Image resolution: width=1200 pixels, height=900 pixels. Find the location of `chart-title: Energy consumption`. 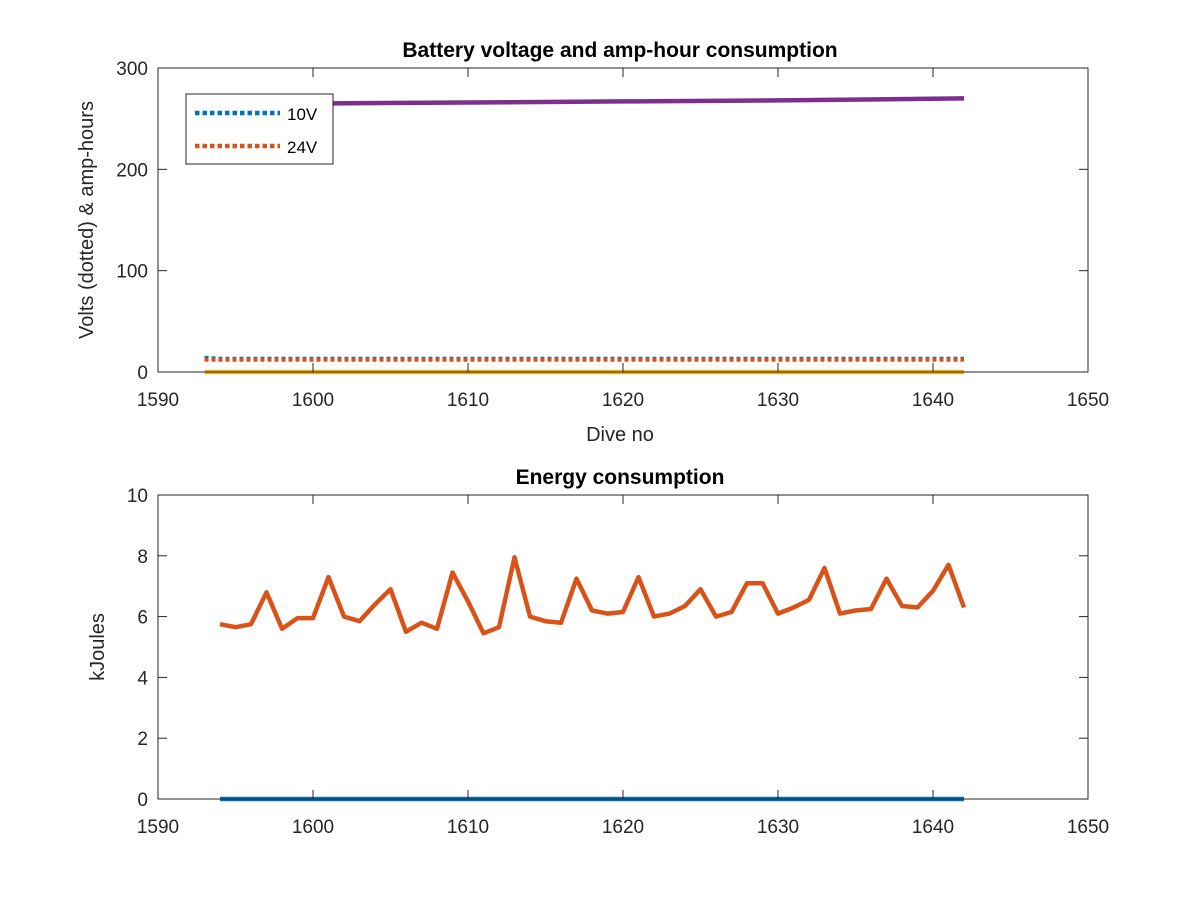

chart-title: Energy consumption is located at coordinates (620, 477).